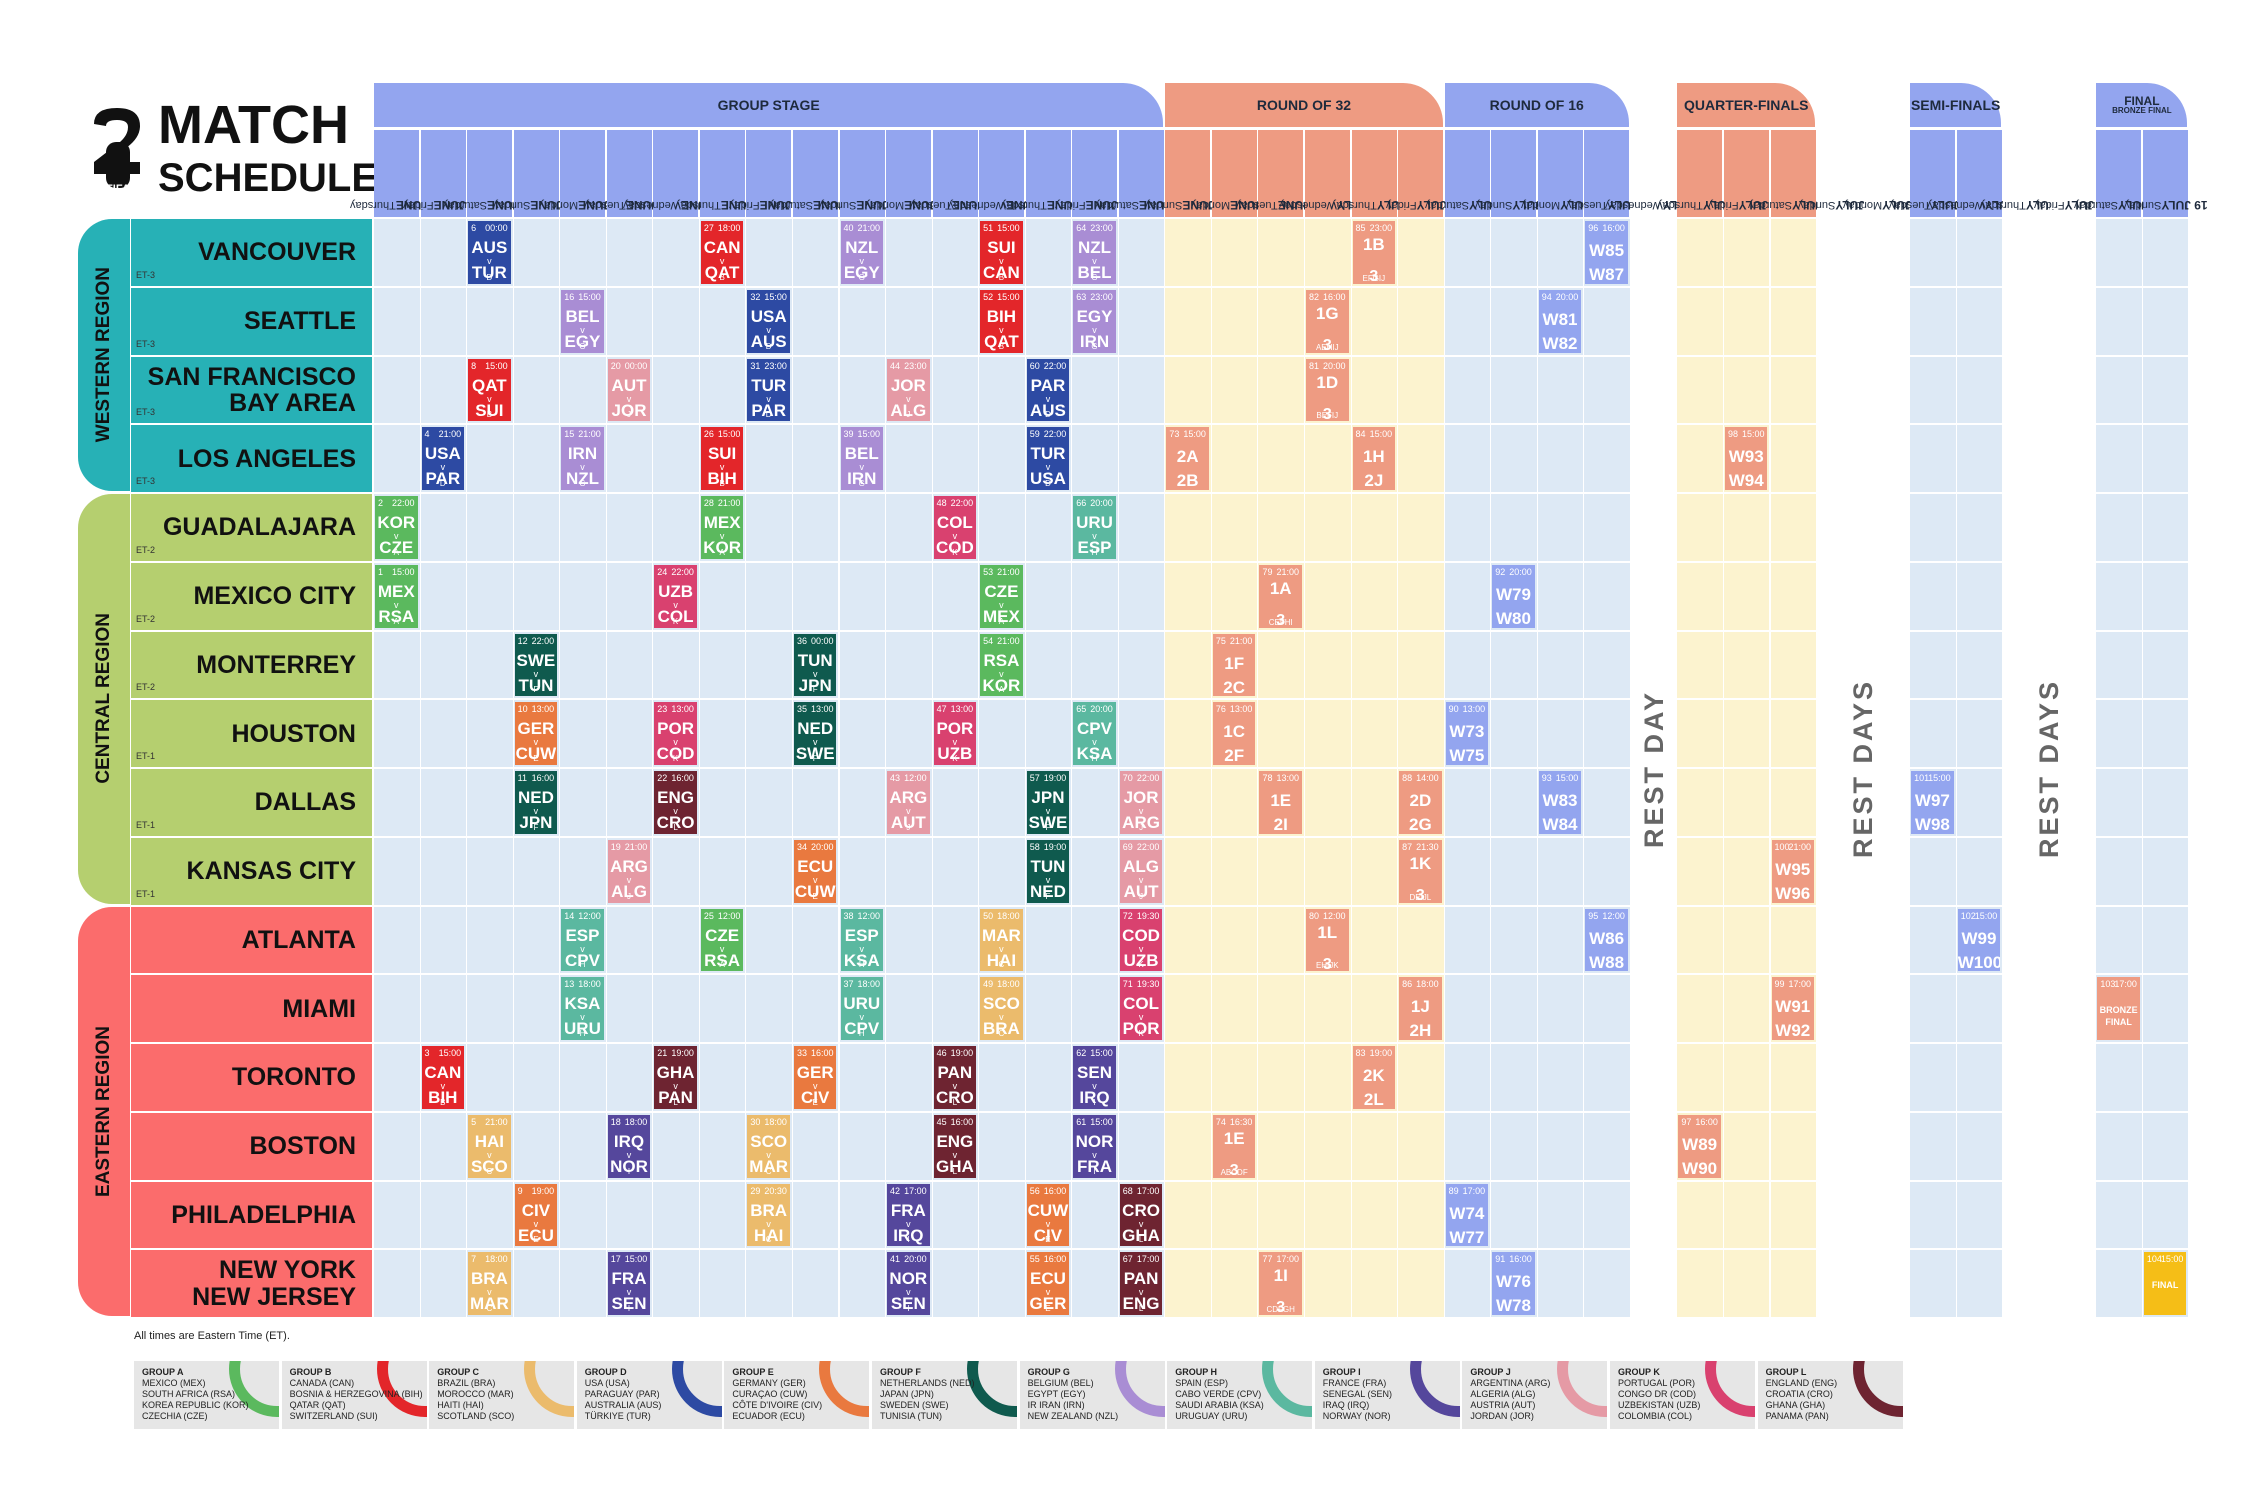  What do you see at coordinates (1746, 458) in the screenshot?
I see `match-card: 98 15:00 W93 W94` at bounding box center [1746, 458].